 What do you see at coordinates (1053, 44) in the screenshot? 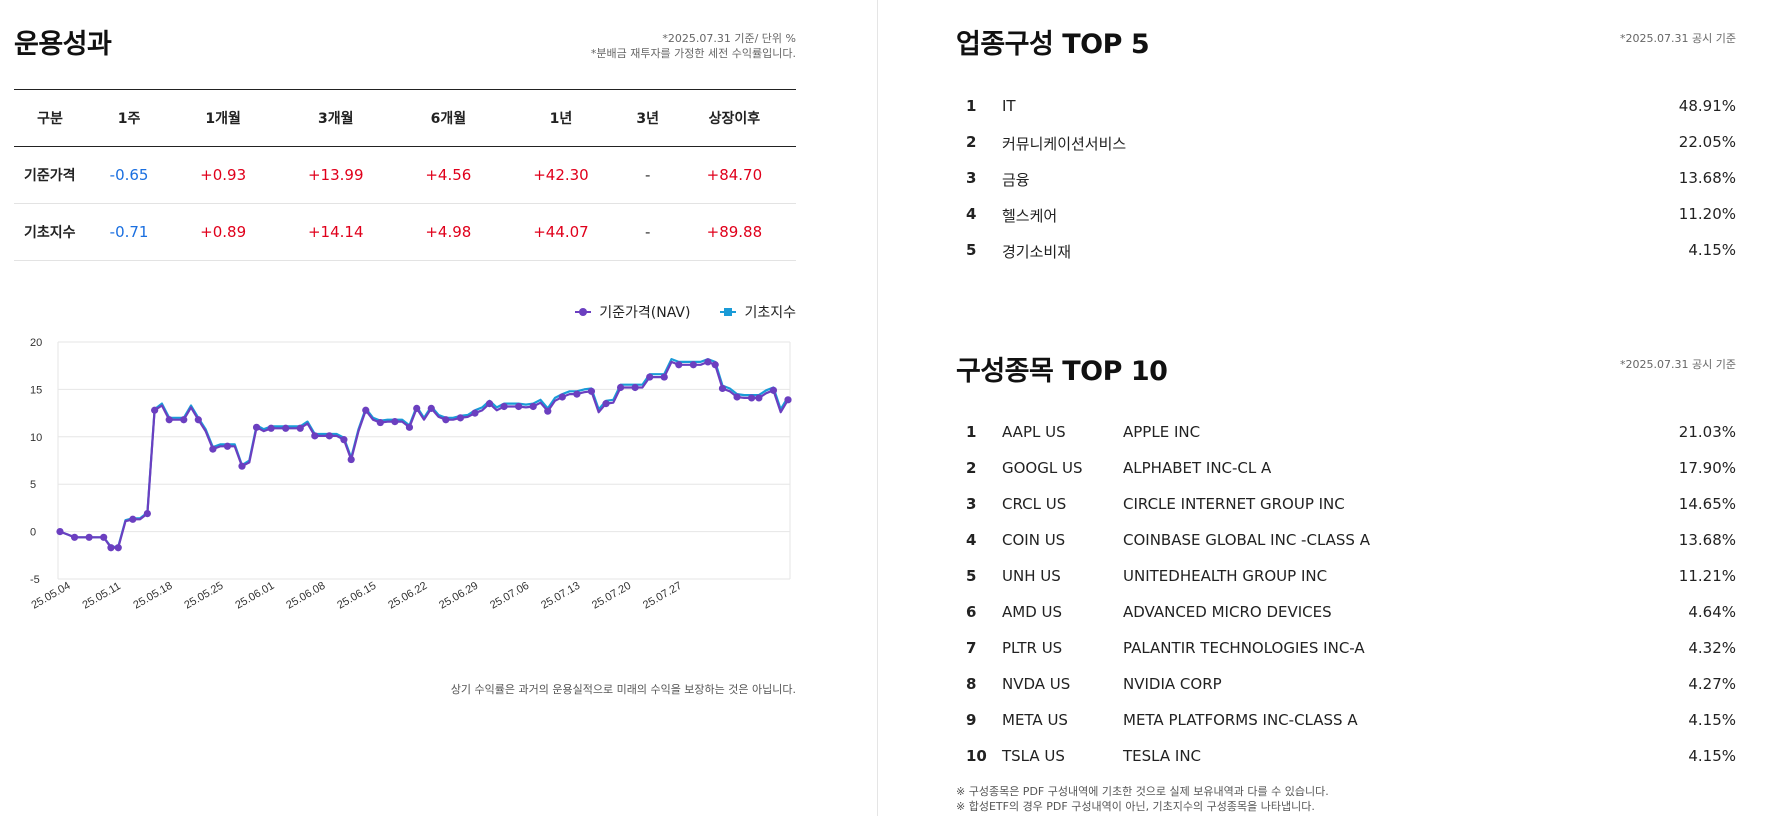
I see `sector-title: 업종구성 TOP 5` at bounding box center [1053, 44].